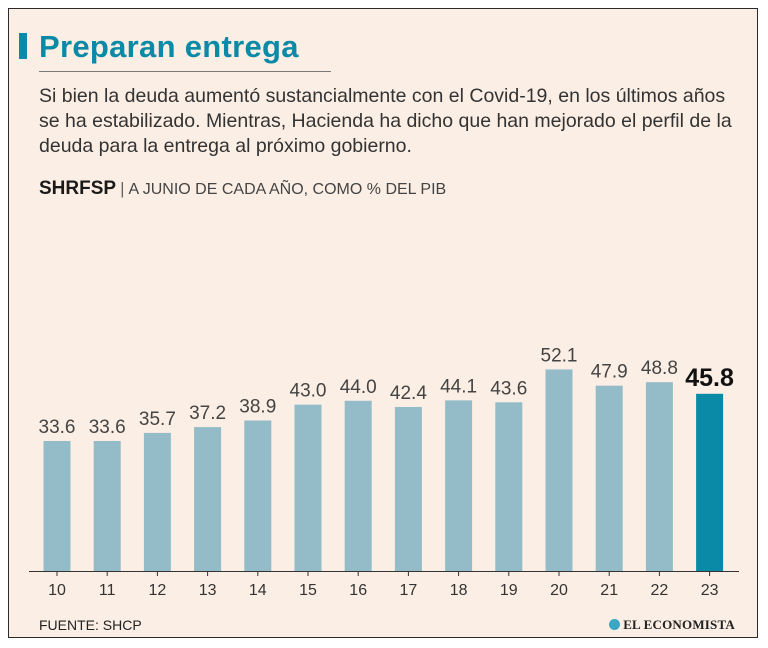 The width and height of the screenshot is (768, 648). What do you see at coordinates (258, 590) in the screenshot?
I see `x-tick-label: 14` at bounding box center [258, 590].